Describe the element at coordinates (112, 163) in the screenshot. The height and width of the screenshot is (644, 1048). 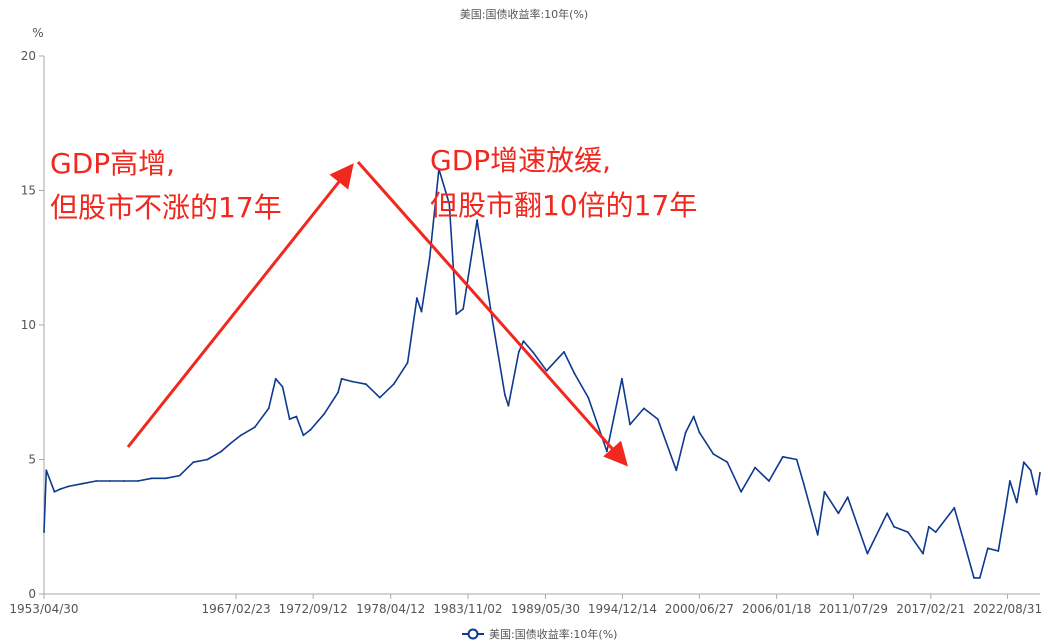
I see `annotation-rise-line1: GDP高增,` at that location.